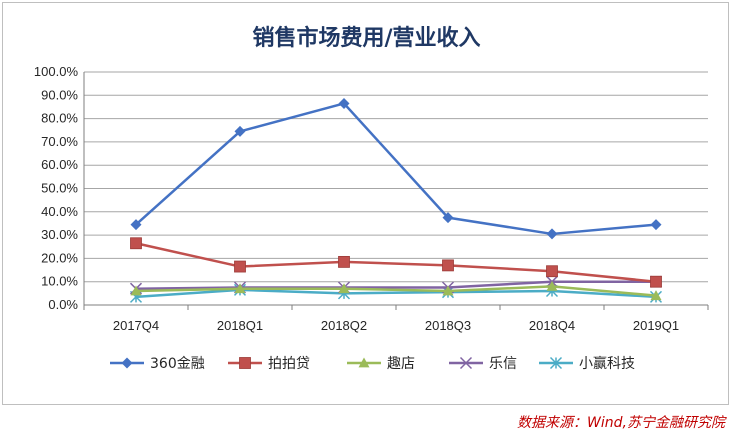  I want to click on y-tick-label: 0.0%, so click(63, 304).